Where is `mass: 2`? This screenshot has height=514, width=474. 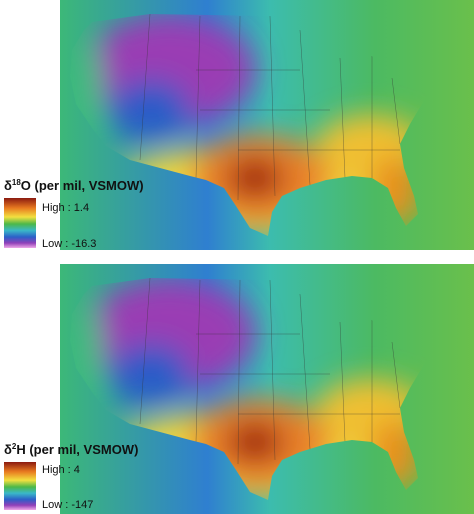 mass: 2 is located at coordinates (14, 446).